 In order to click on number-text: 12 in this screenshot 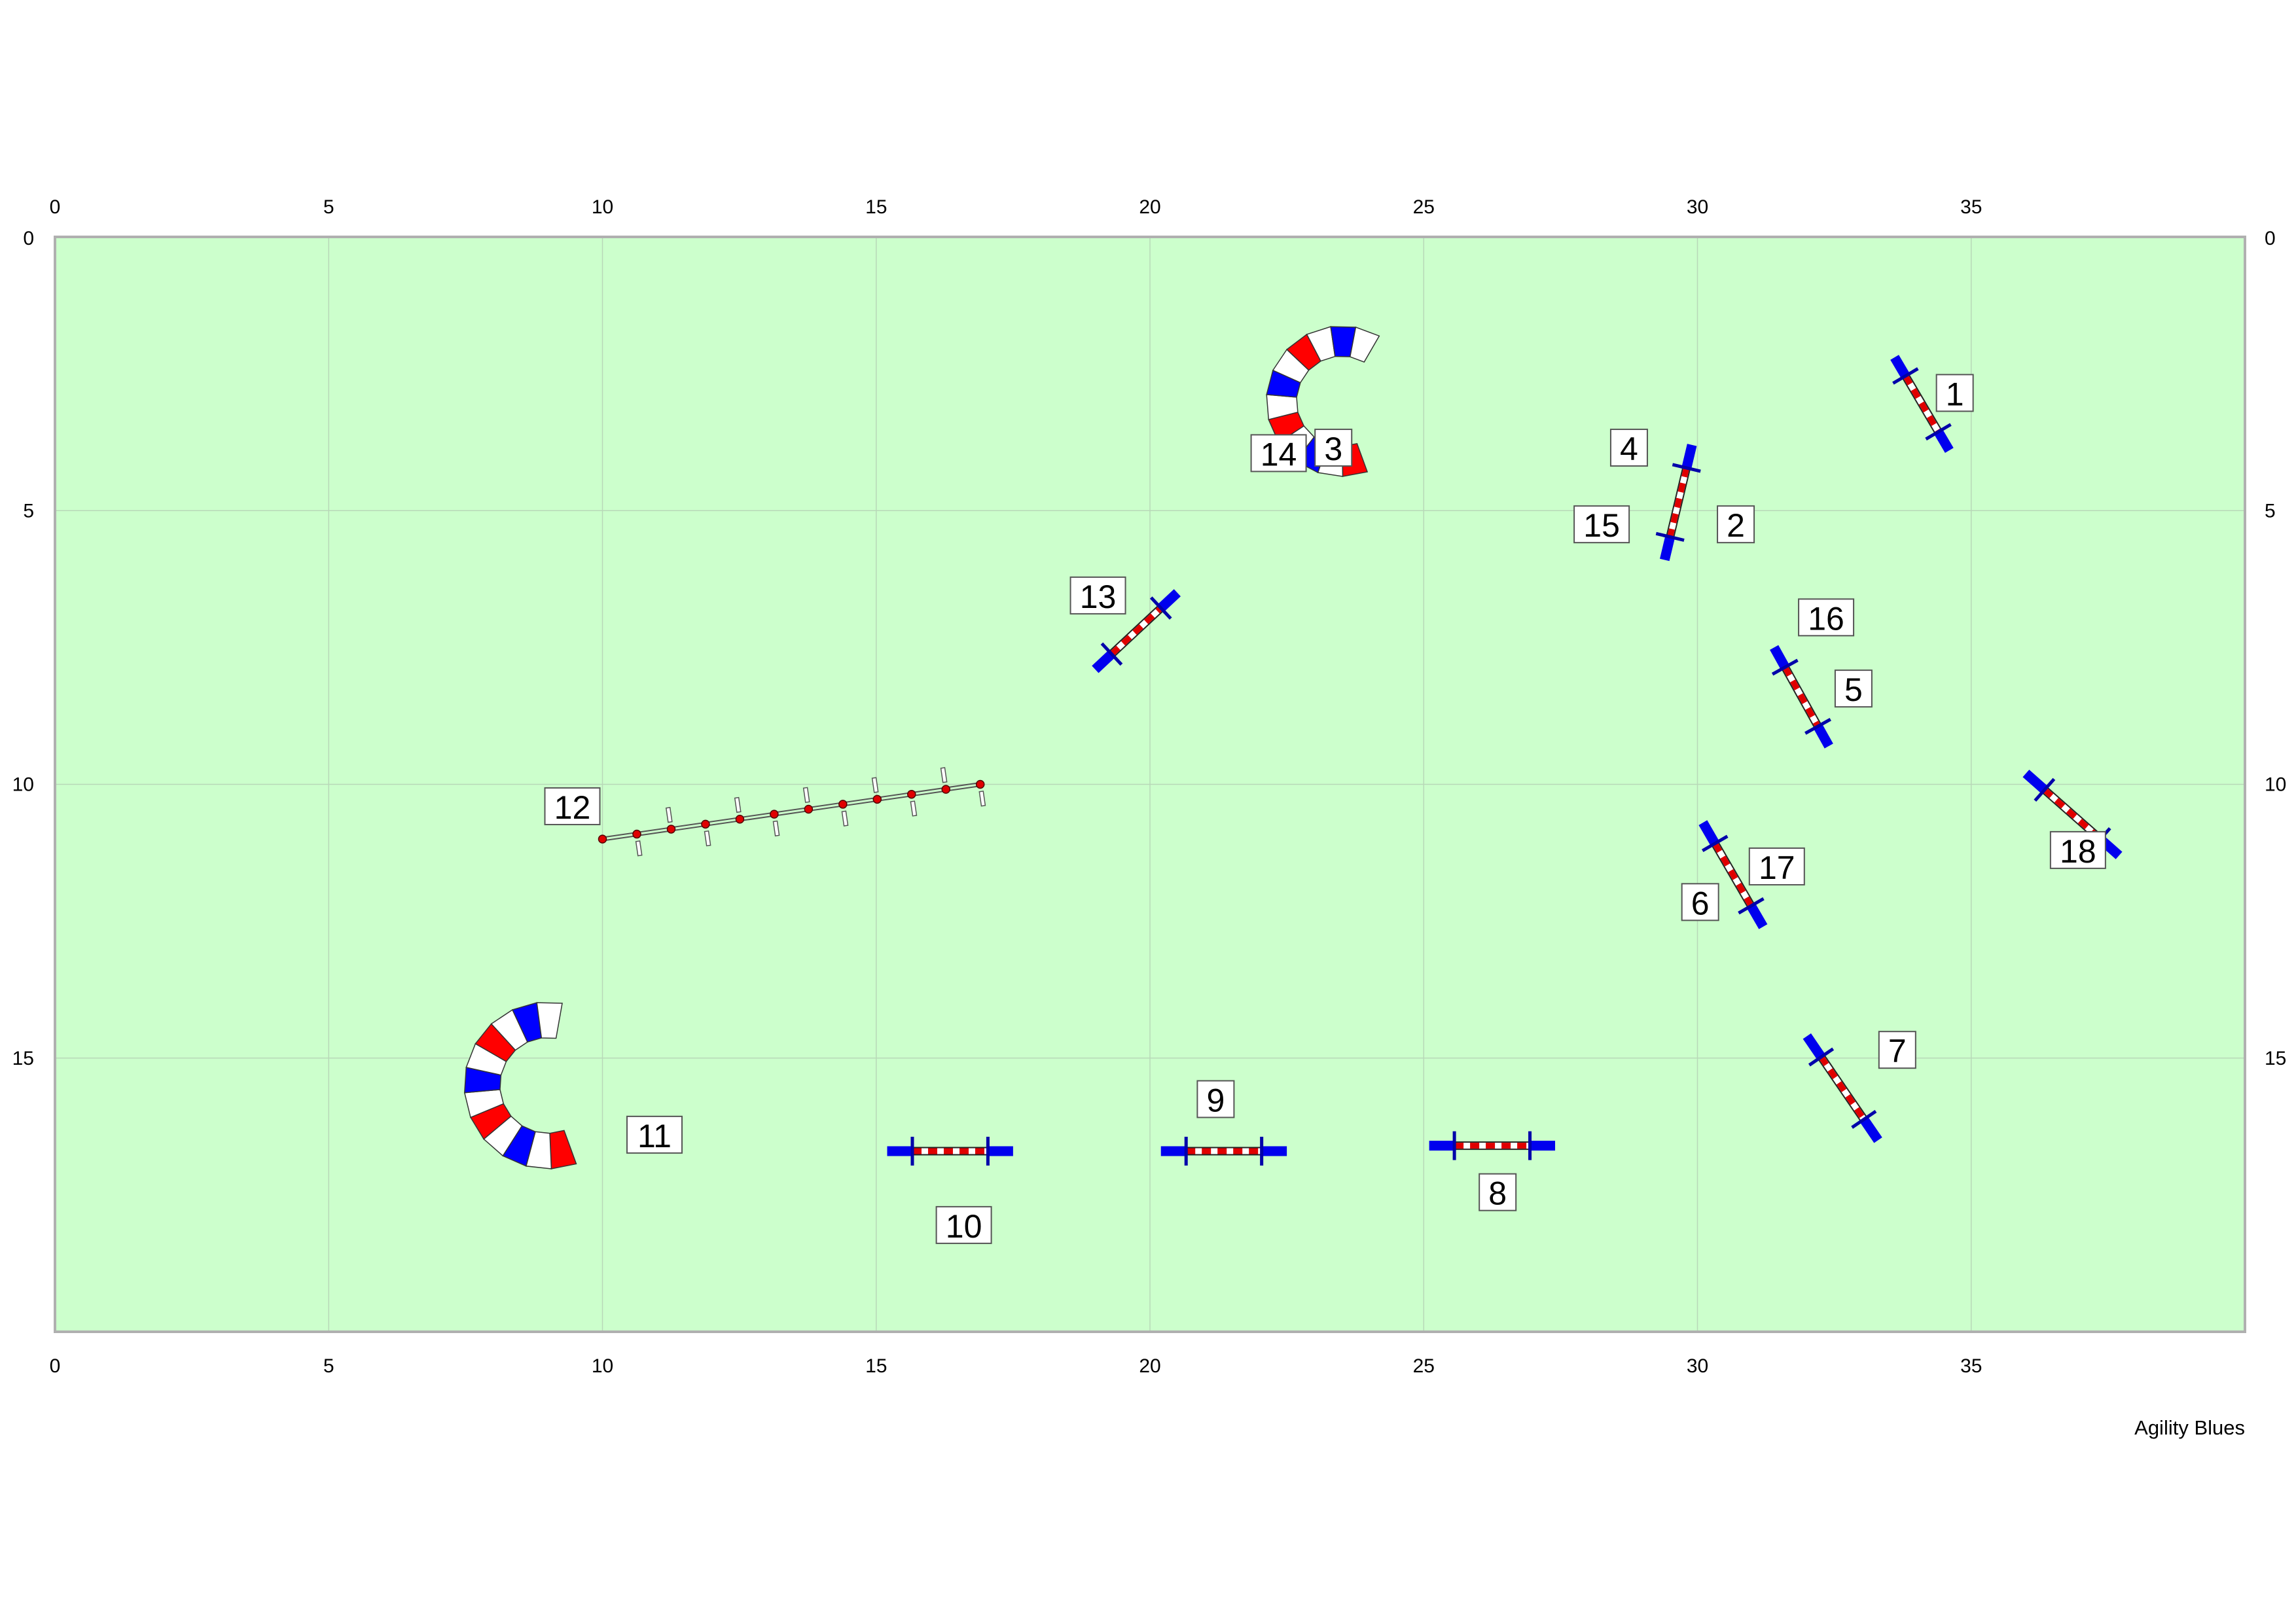, I will do `click(572, 808)`.